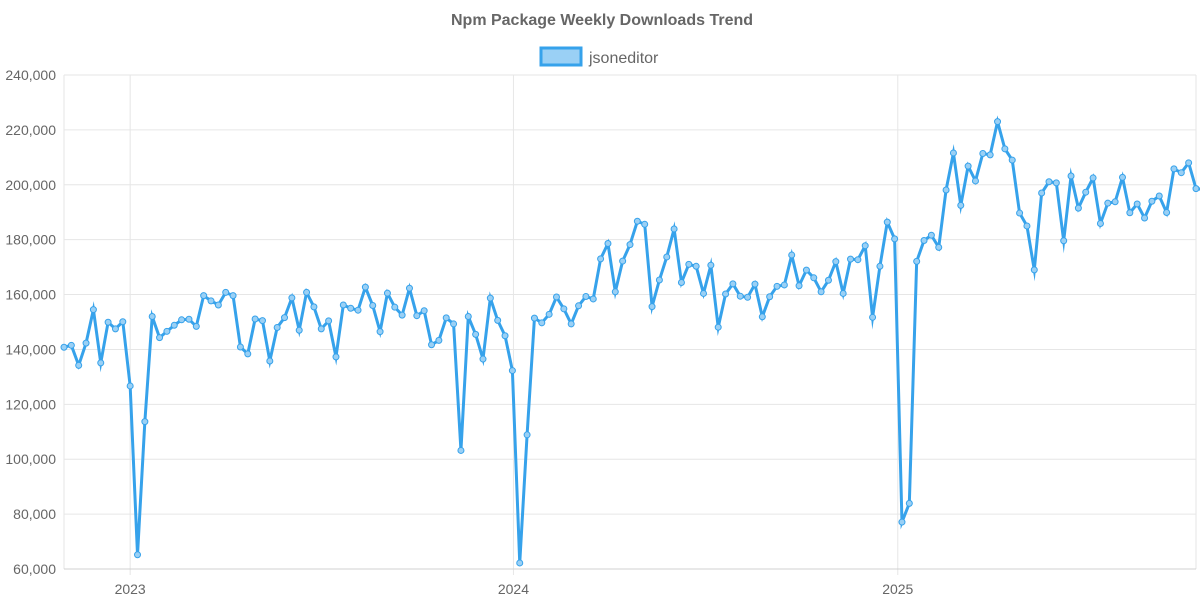 This screenshot has height=600, width=1200. I want to click on legend: jsoneditor, so click(599, 56).